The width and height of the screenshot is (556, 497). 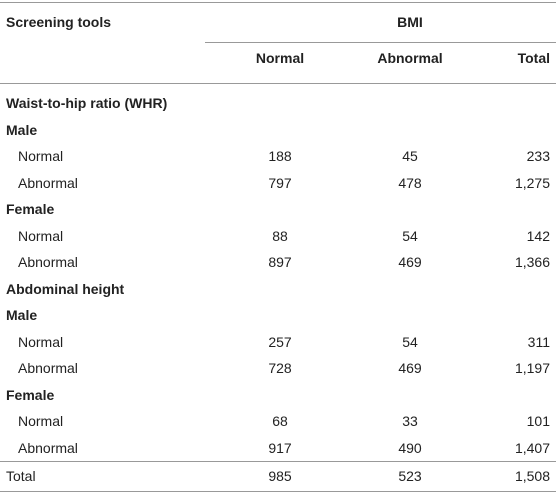 I want to click on cell: 233, so click(x=538, y=156).